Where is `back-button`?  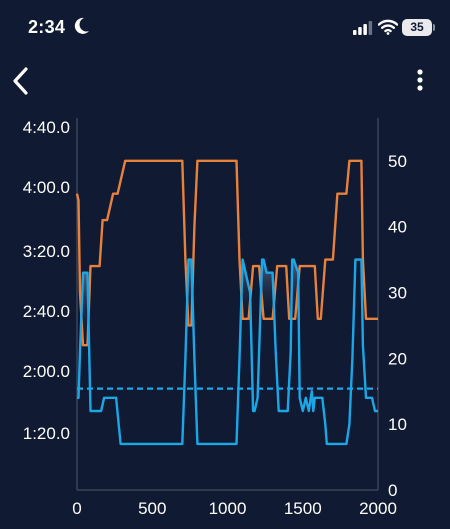 back-button is located at coordinates (21, 81).